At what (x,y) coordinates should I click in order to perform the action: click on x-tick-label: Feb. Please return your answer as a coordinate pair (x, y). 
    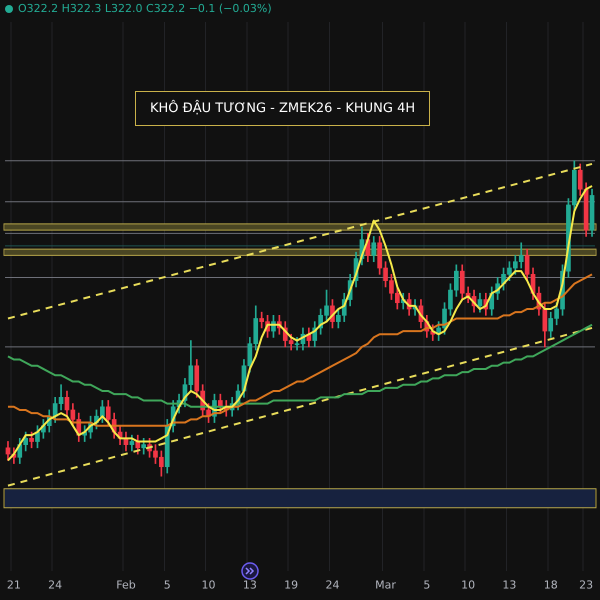
    Looking at the image, I should click on (126, 585).